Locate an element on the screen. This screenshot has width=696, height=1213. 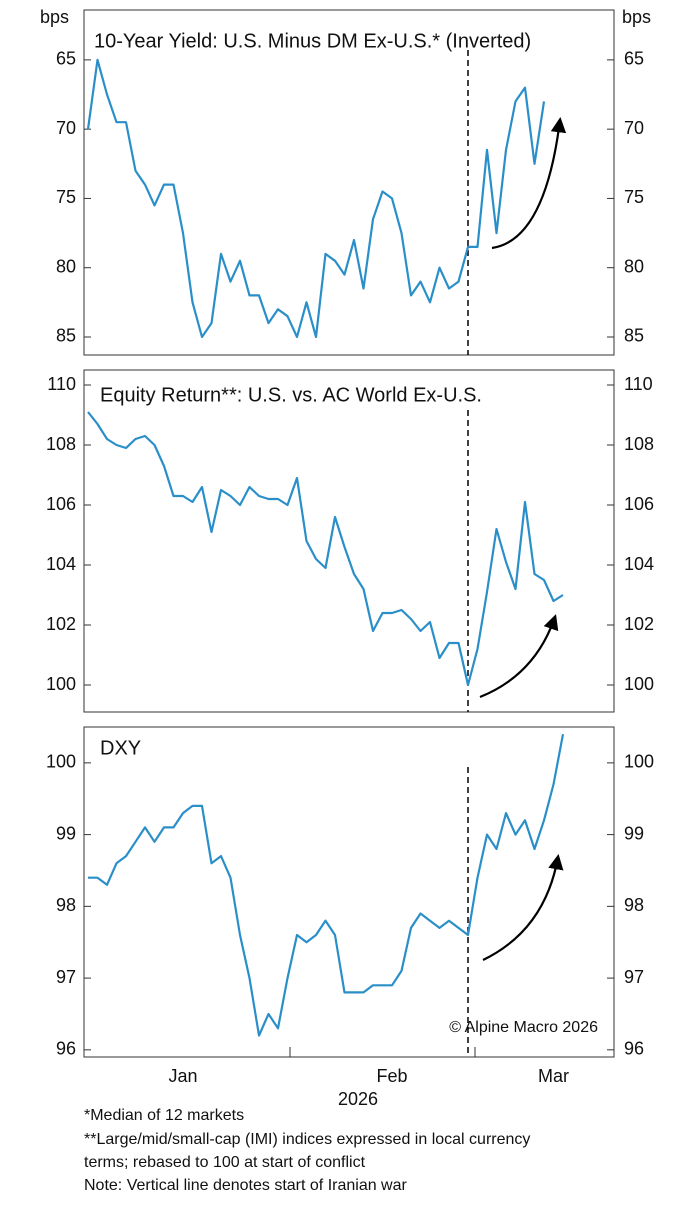
y-unit-right: bps is located at coordinates (636, 17).